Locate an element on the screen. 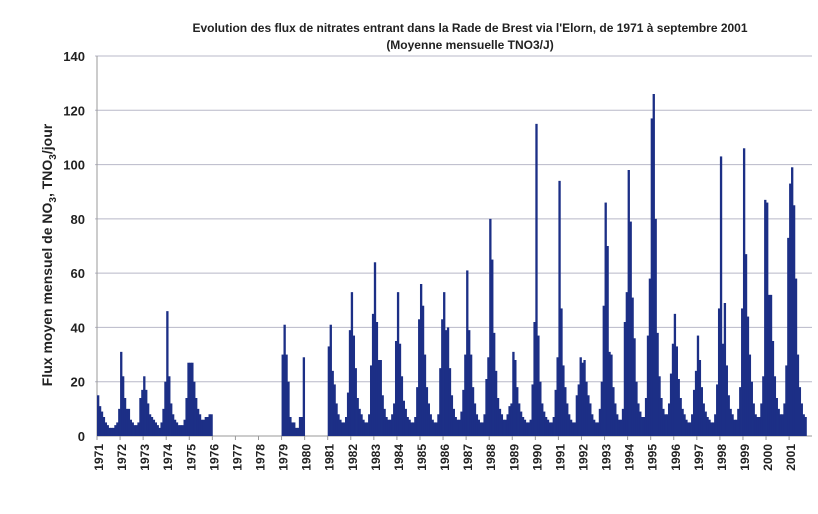 The height and width of the screenshot is (514, 818). x-tick-label: 1999 is located at coordinates (745, 457).